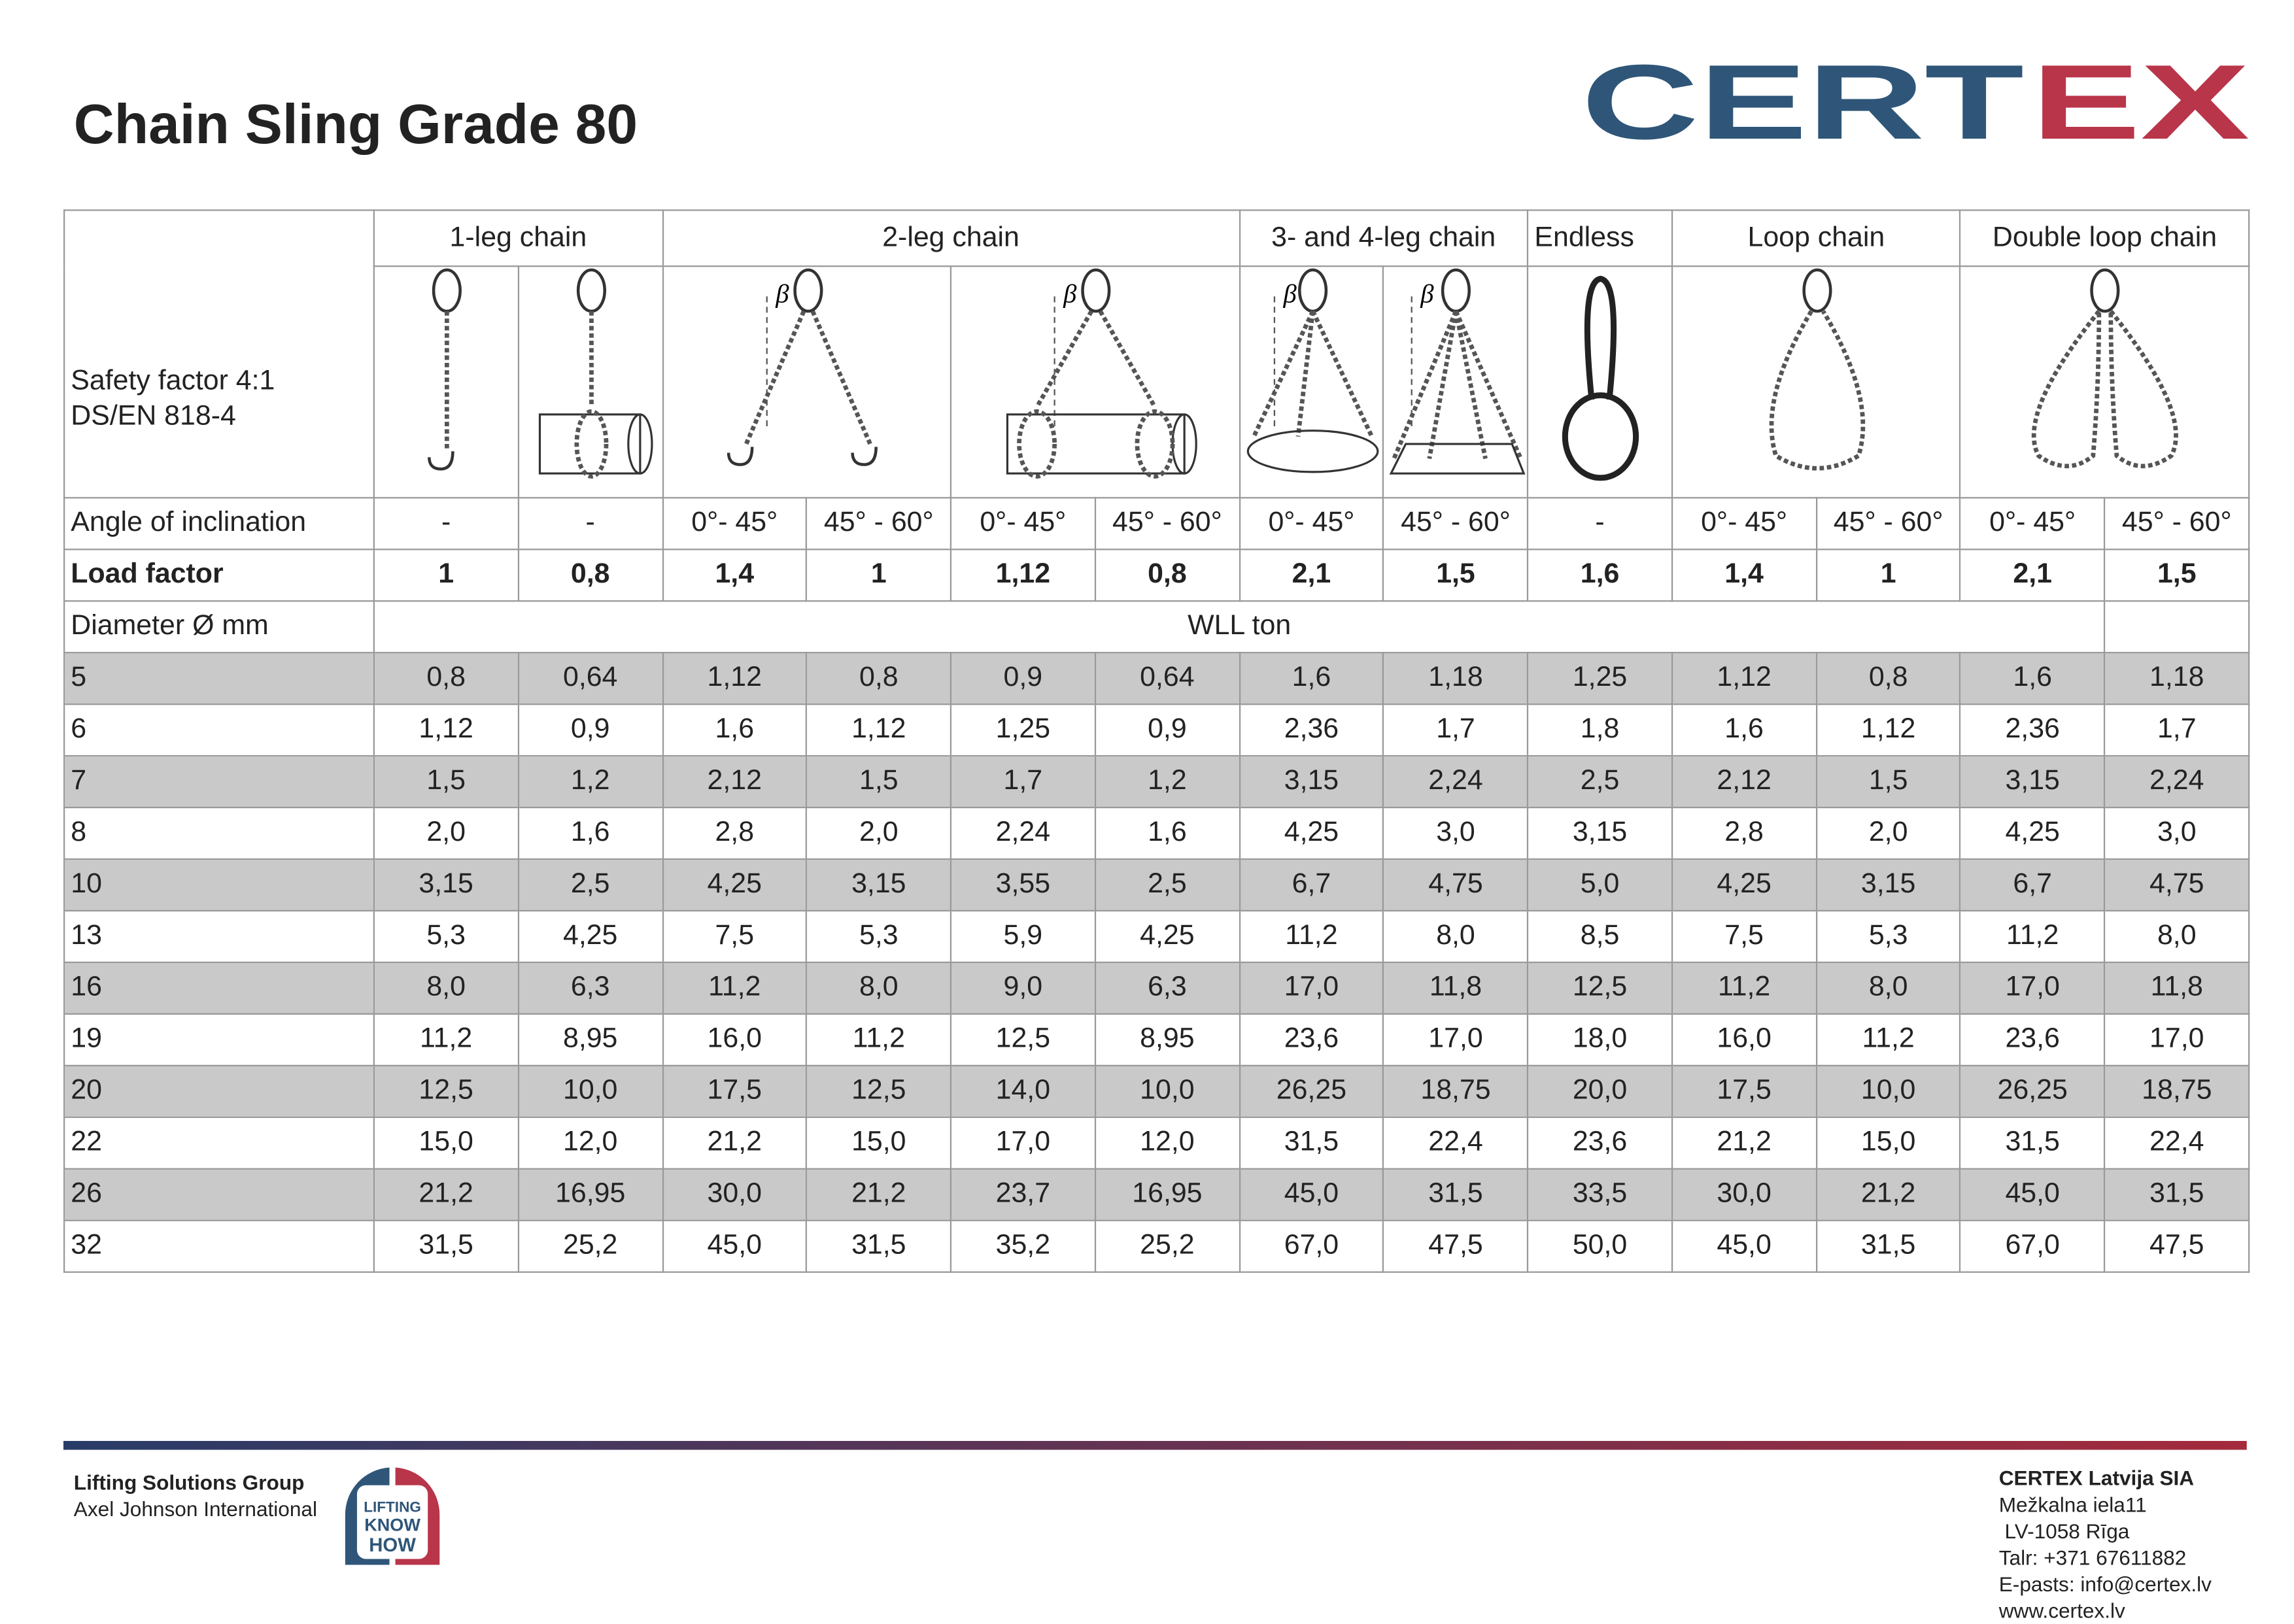  What do you see at coordinates (2033, 1091) in the screenshot?
I see `wll-value: 26,25` at bounding box center [2033, 1091].